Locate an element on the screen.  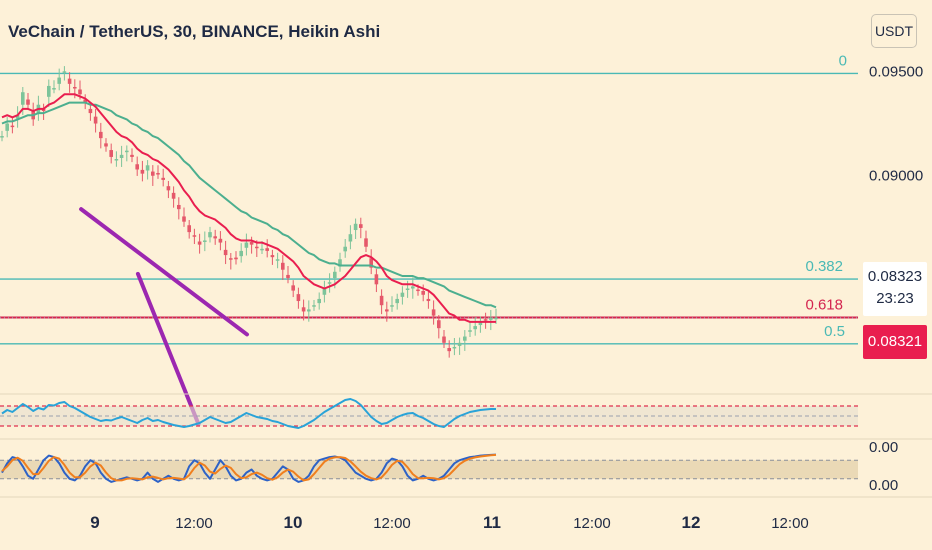
fib-level-label-0.382: 0.382 is located at coordinates (824, 266).